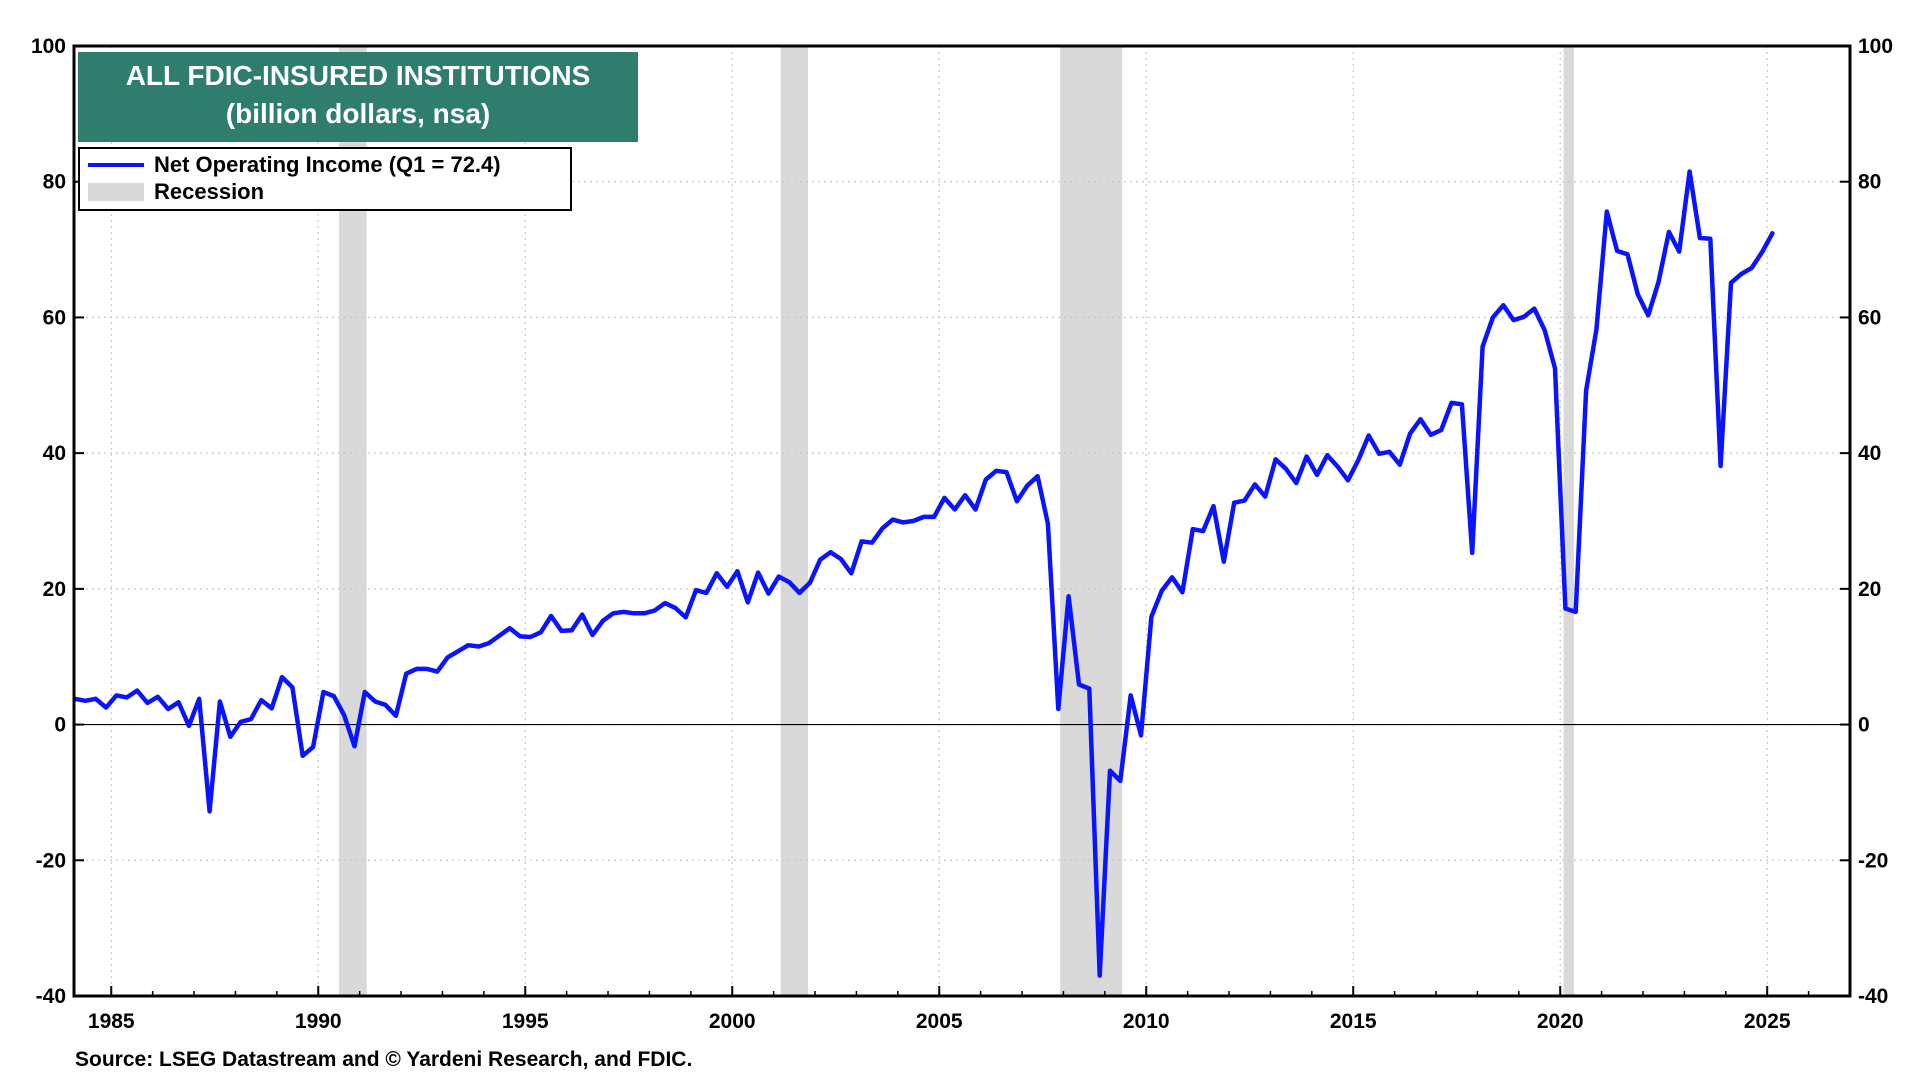  I want to click on y-tick-label-right-6: 80, so click(1869, 182).